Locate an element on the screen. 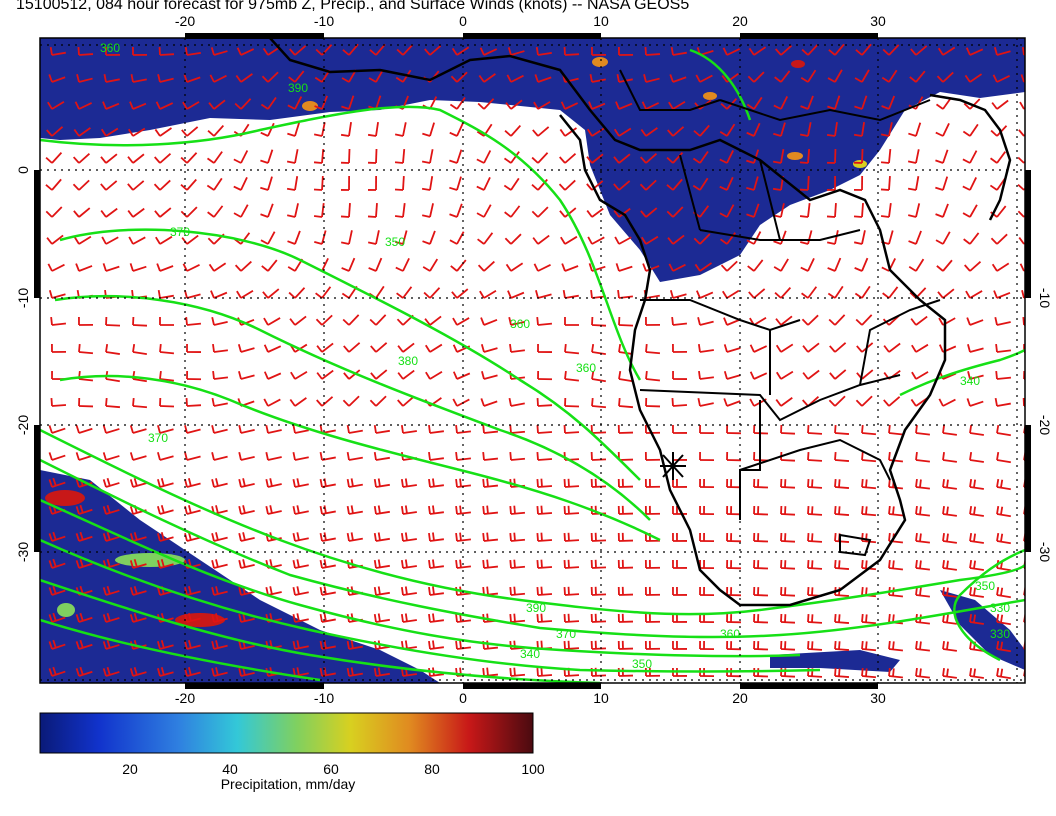 The image size is (1056, 816). tick-label: -30 is located at coordinates (23, 552).